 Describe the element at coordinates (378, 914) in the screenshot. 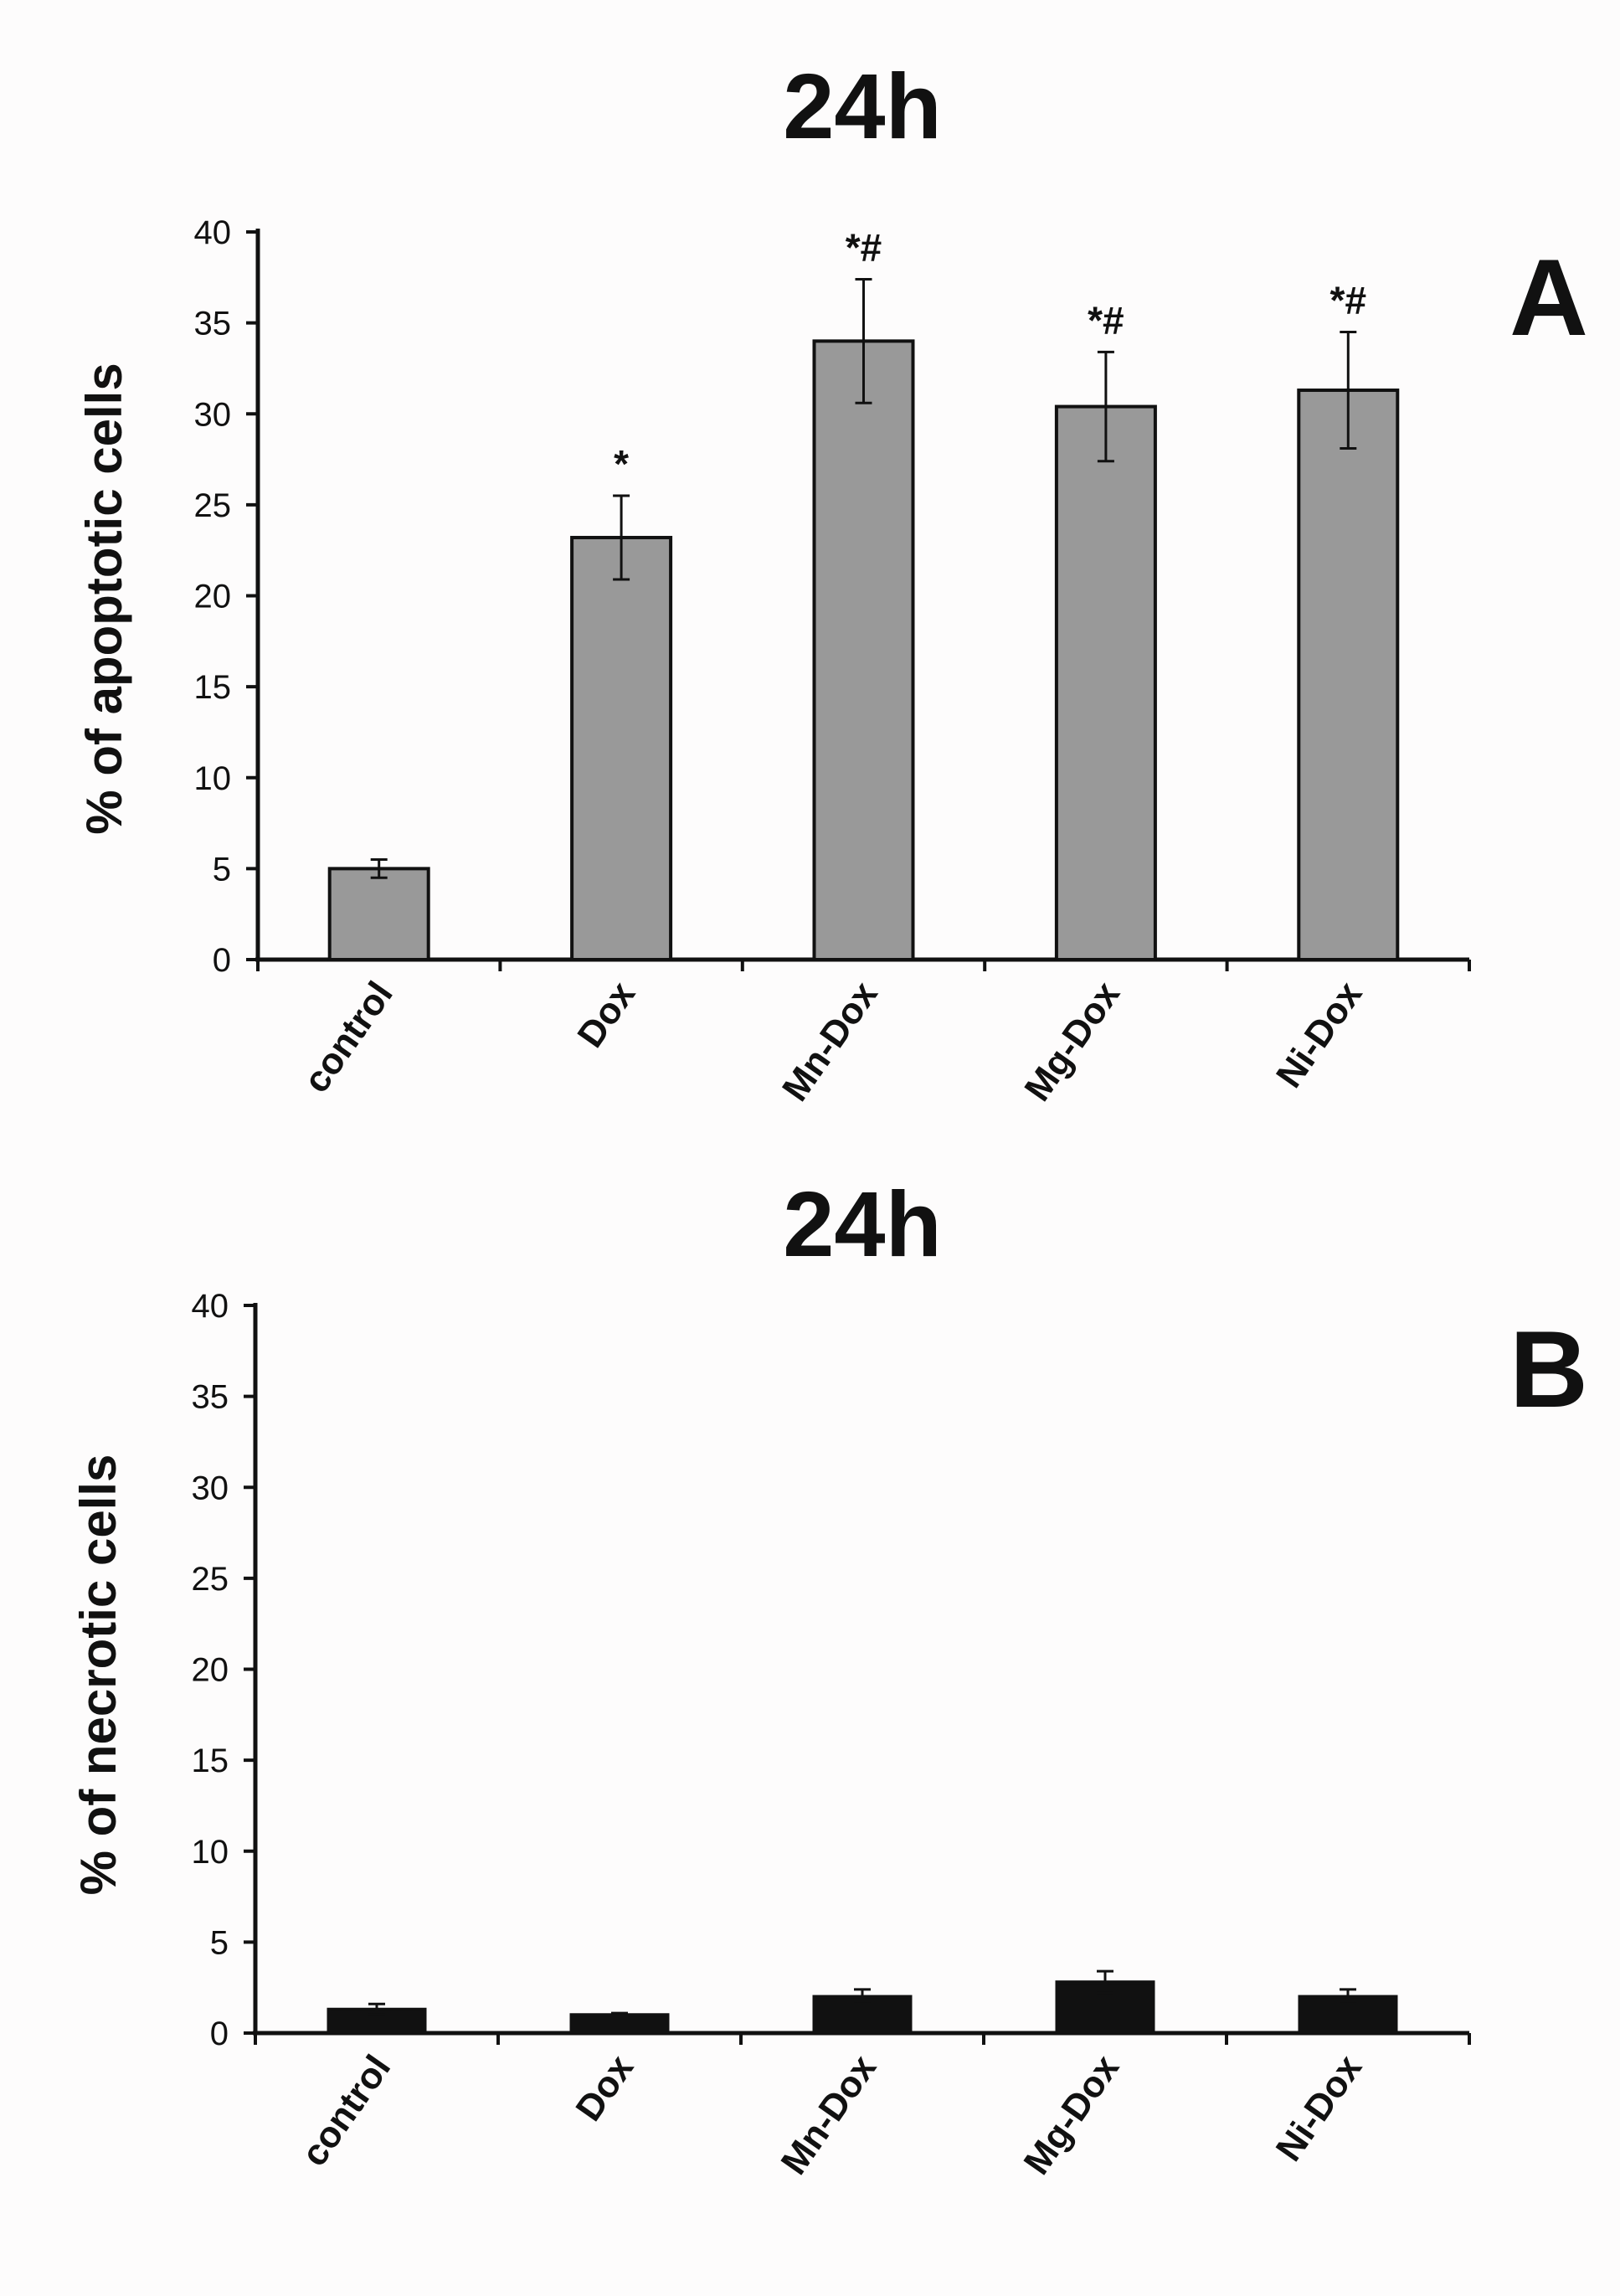

I see `panel-a-bar-control` at that location.